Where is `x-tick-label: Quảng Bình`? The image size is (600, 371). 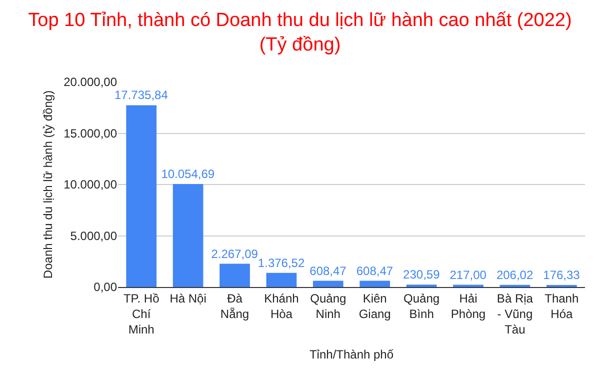 x-tick-label: Quảng Bình is located at coordinates (422, 306).